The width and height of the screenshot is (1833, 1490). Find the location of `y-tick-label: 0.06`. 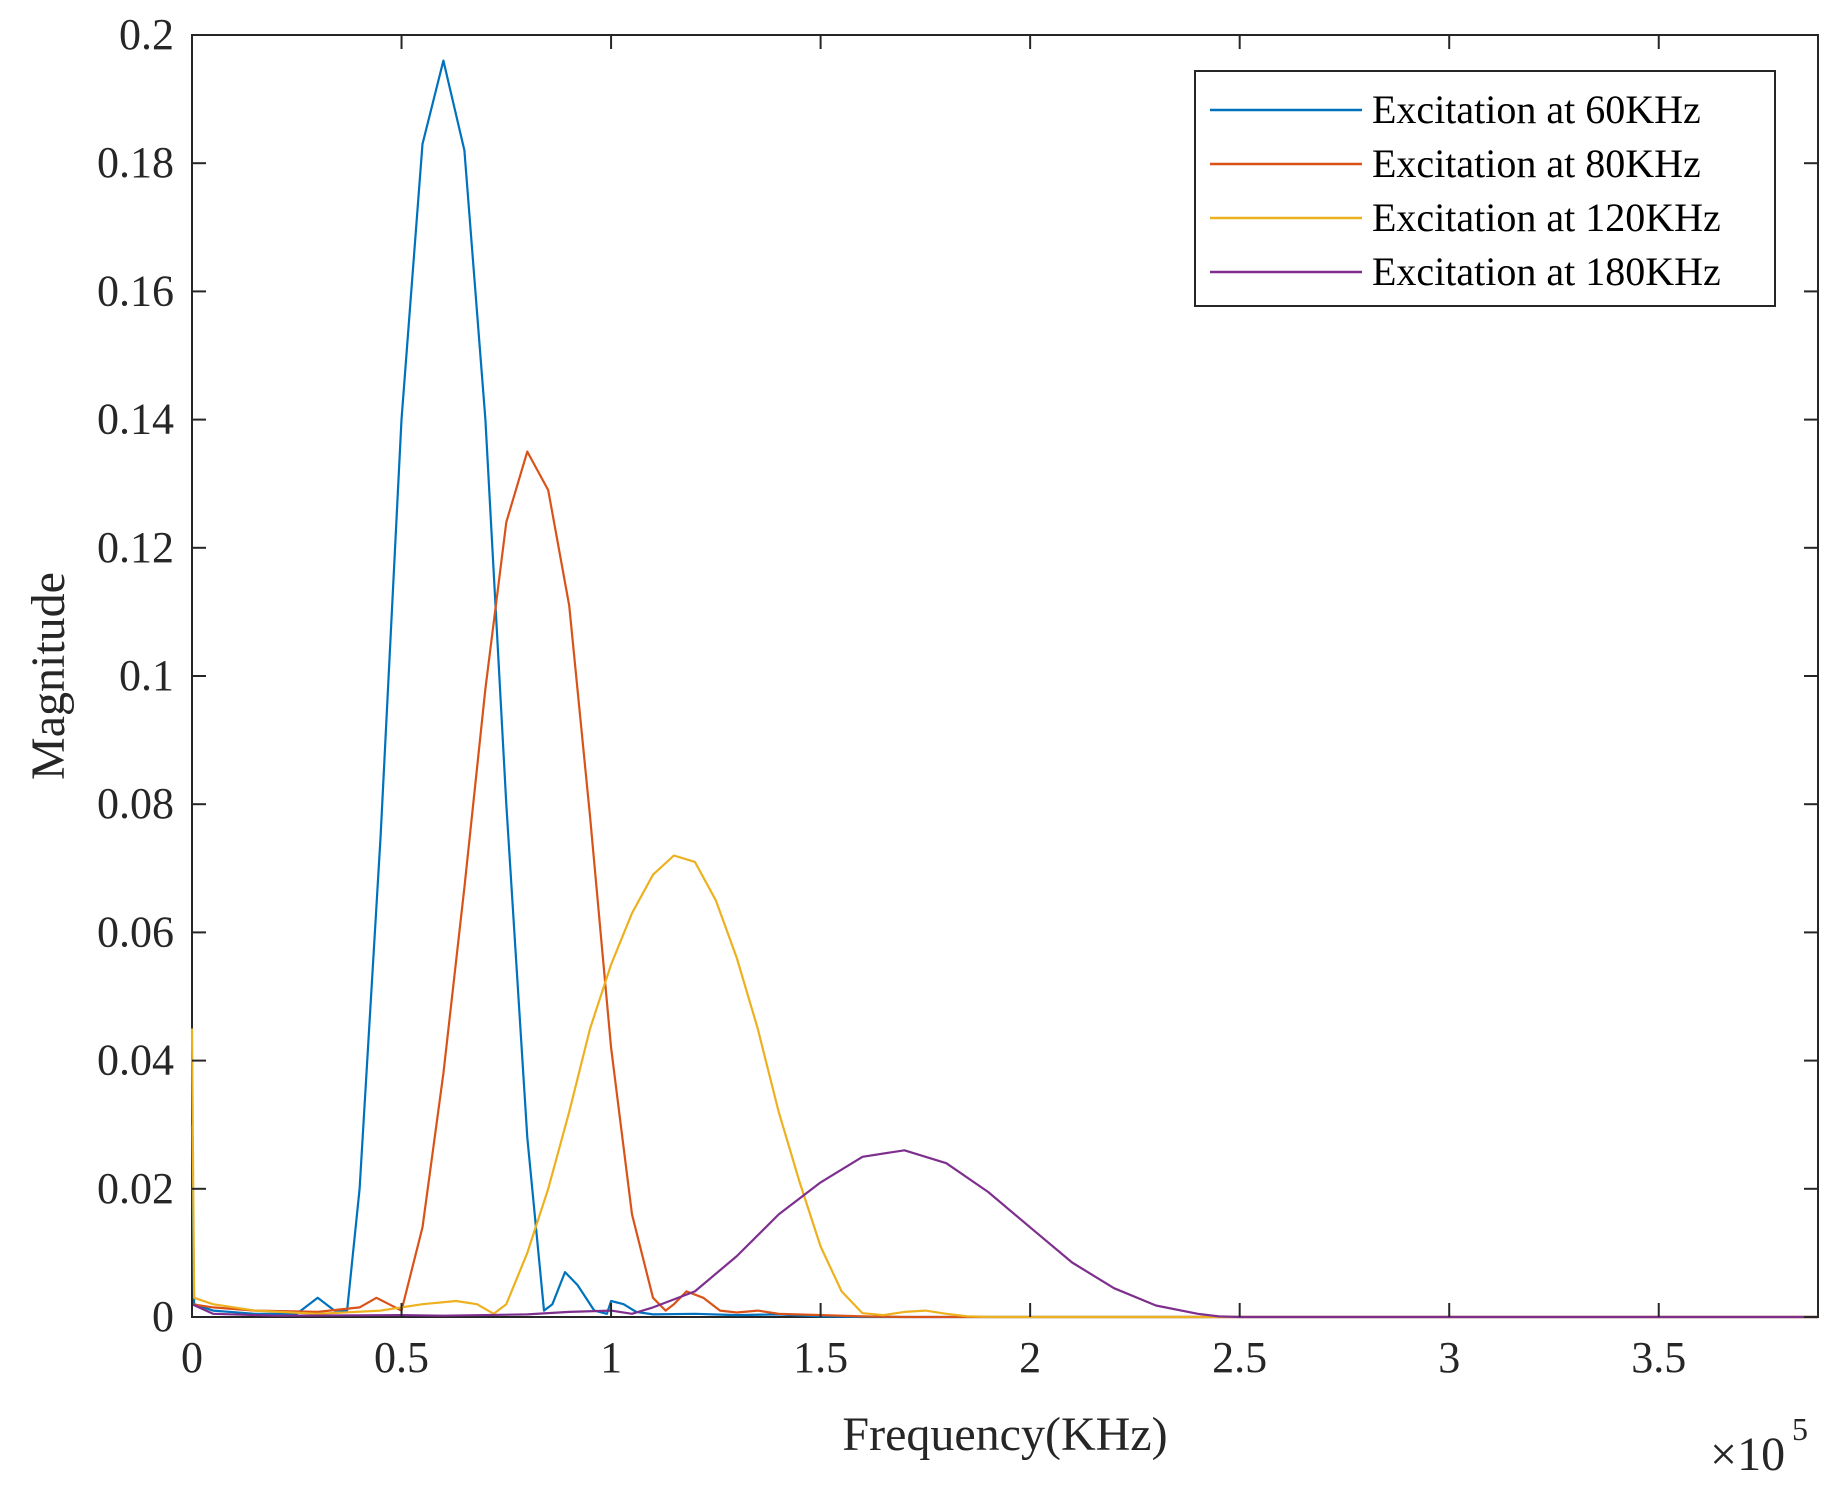

y-tick-label: 0.06 is located at coordinates (135, 931).